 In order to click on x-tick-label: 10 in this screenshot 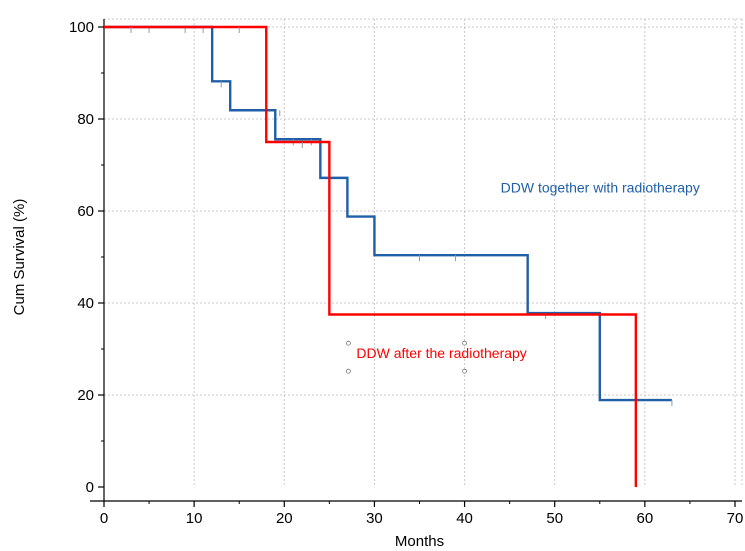, I will do `click(194, 518)`.